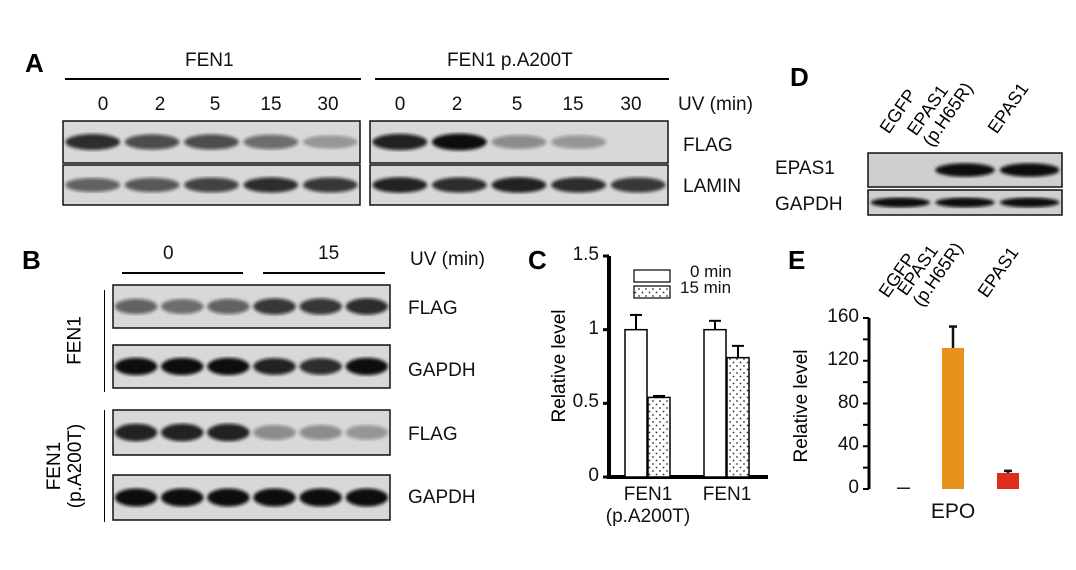 This screenshot has height=570, width=1076. I want to click on time-label-0: 0, so click(168, 253).